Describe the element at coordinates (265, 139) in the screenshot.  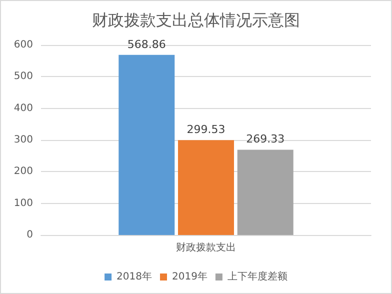
I see `data-label: 269.33` at that location.